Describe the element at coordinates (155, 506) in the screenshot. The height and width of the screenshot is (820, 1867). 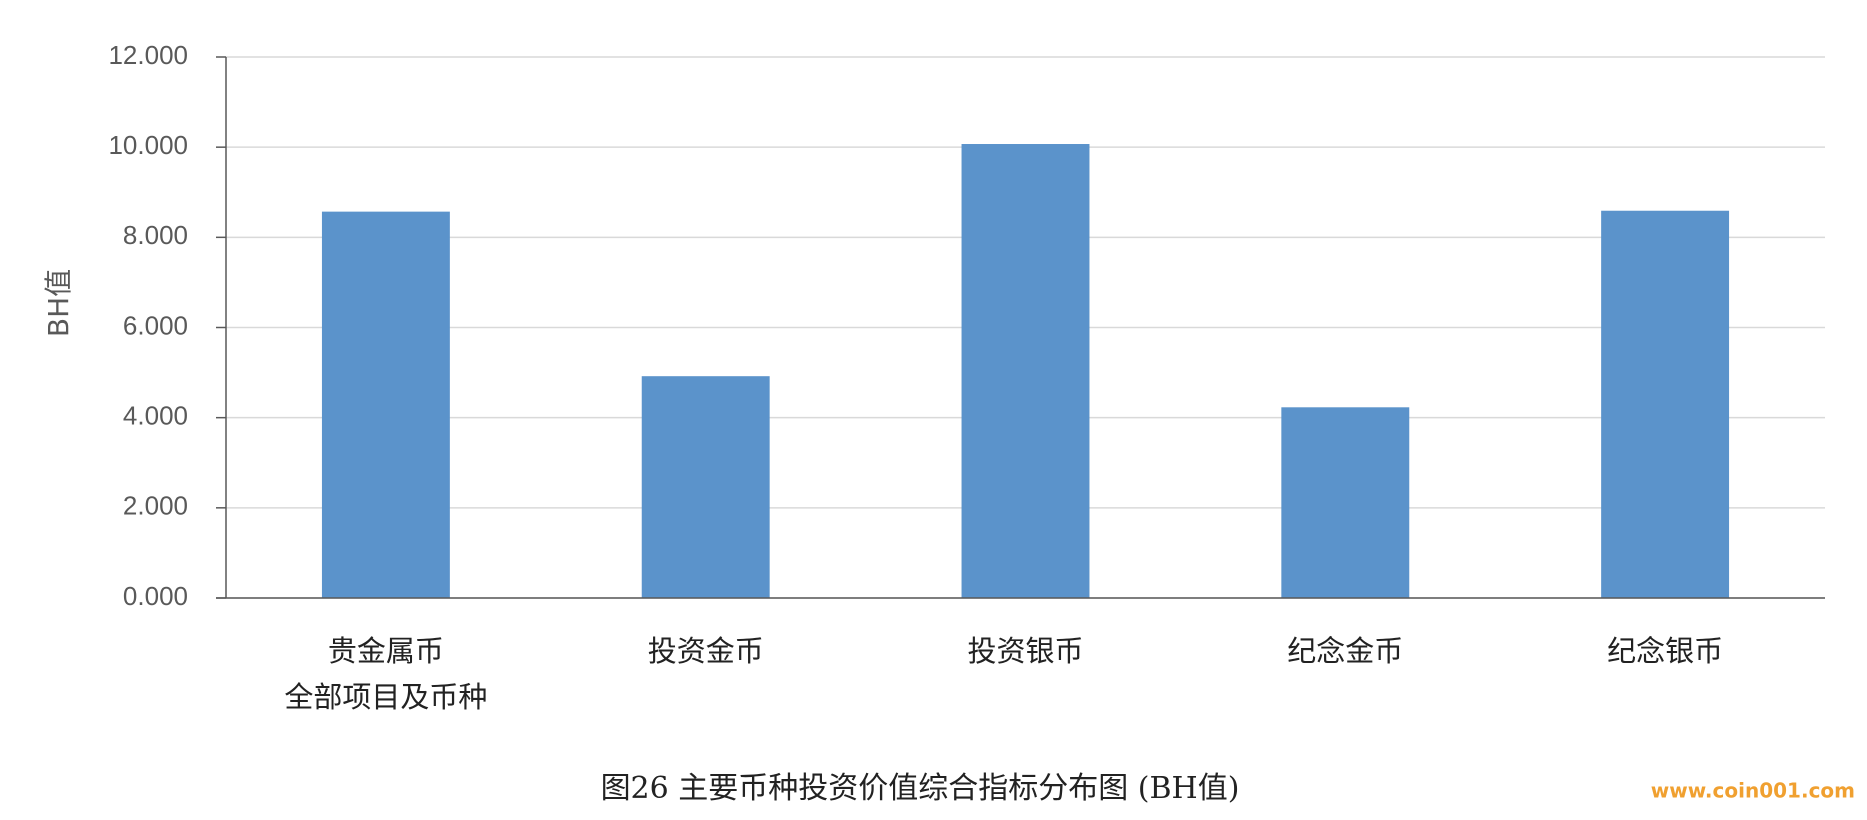
I see `y-tick-label: 2.000` at that location.